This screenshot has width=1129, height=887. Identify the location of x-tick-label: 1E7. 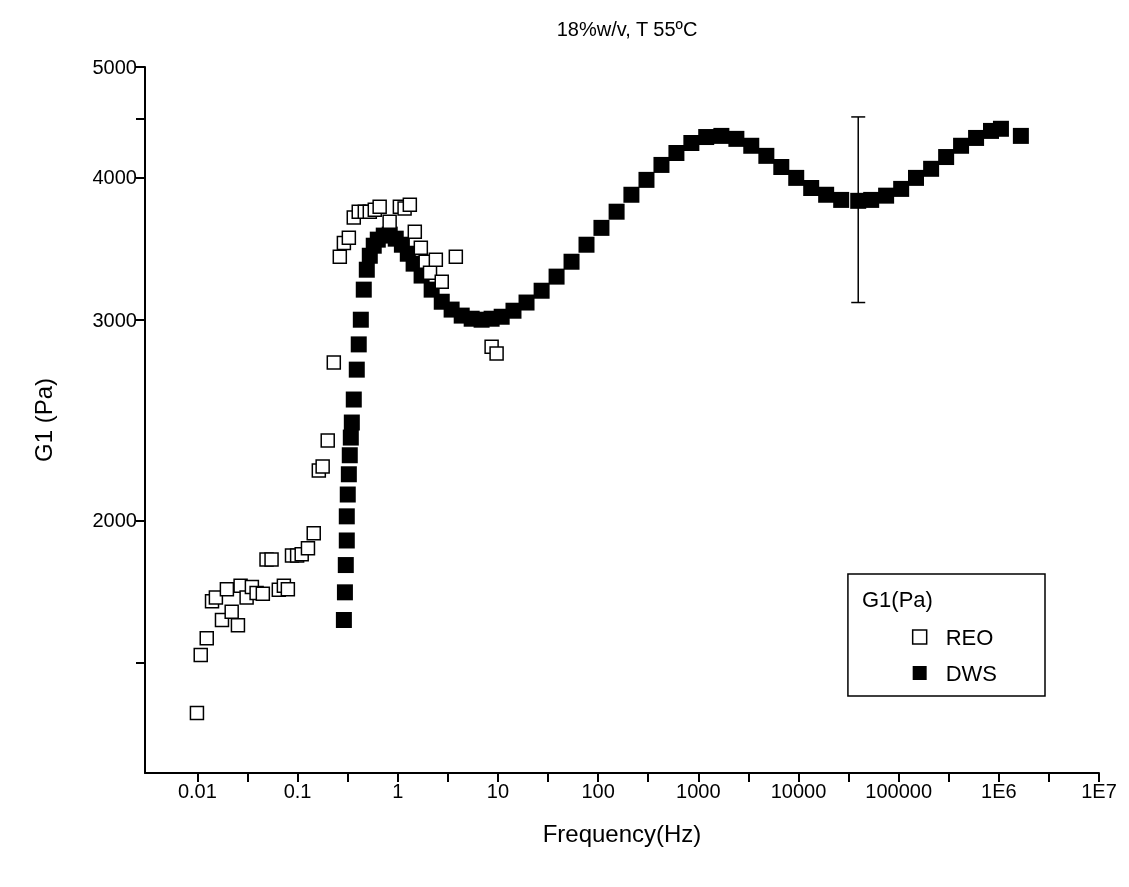
(1099, 791).